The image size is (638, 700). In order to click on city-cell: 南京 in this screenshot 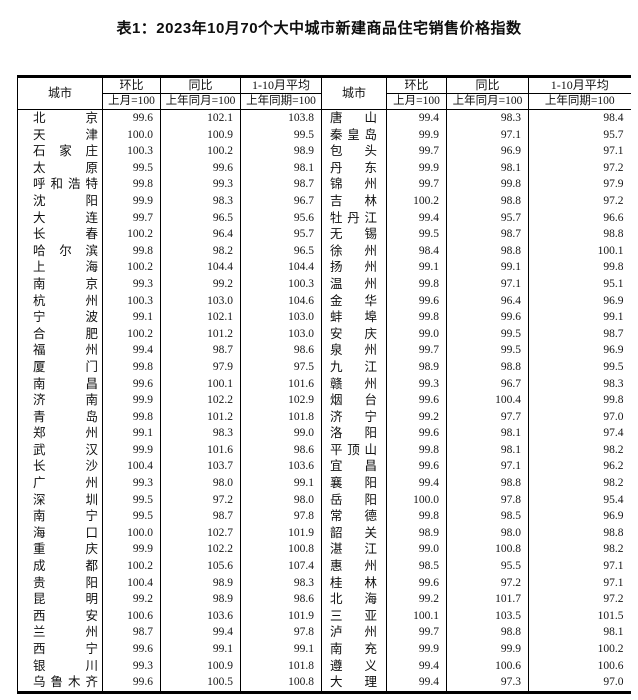, I will do `click(60, 284)`.